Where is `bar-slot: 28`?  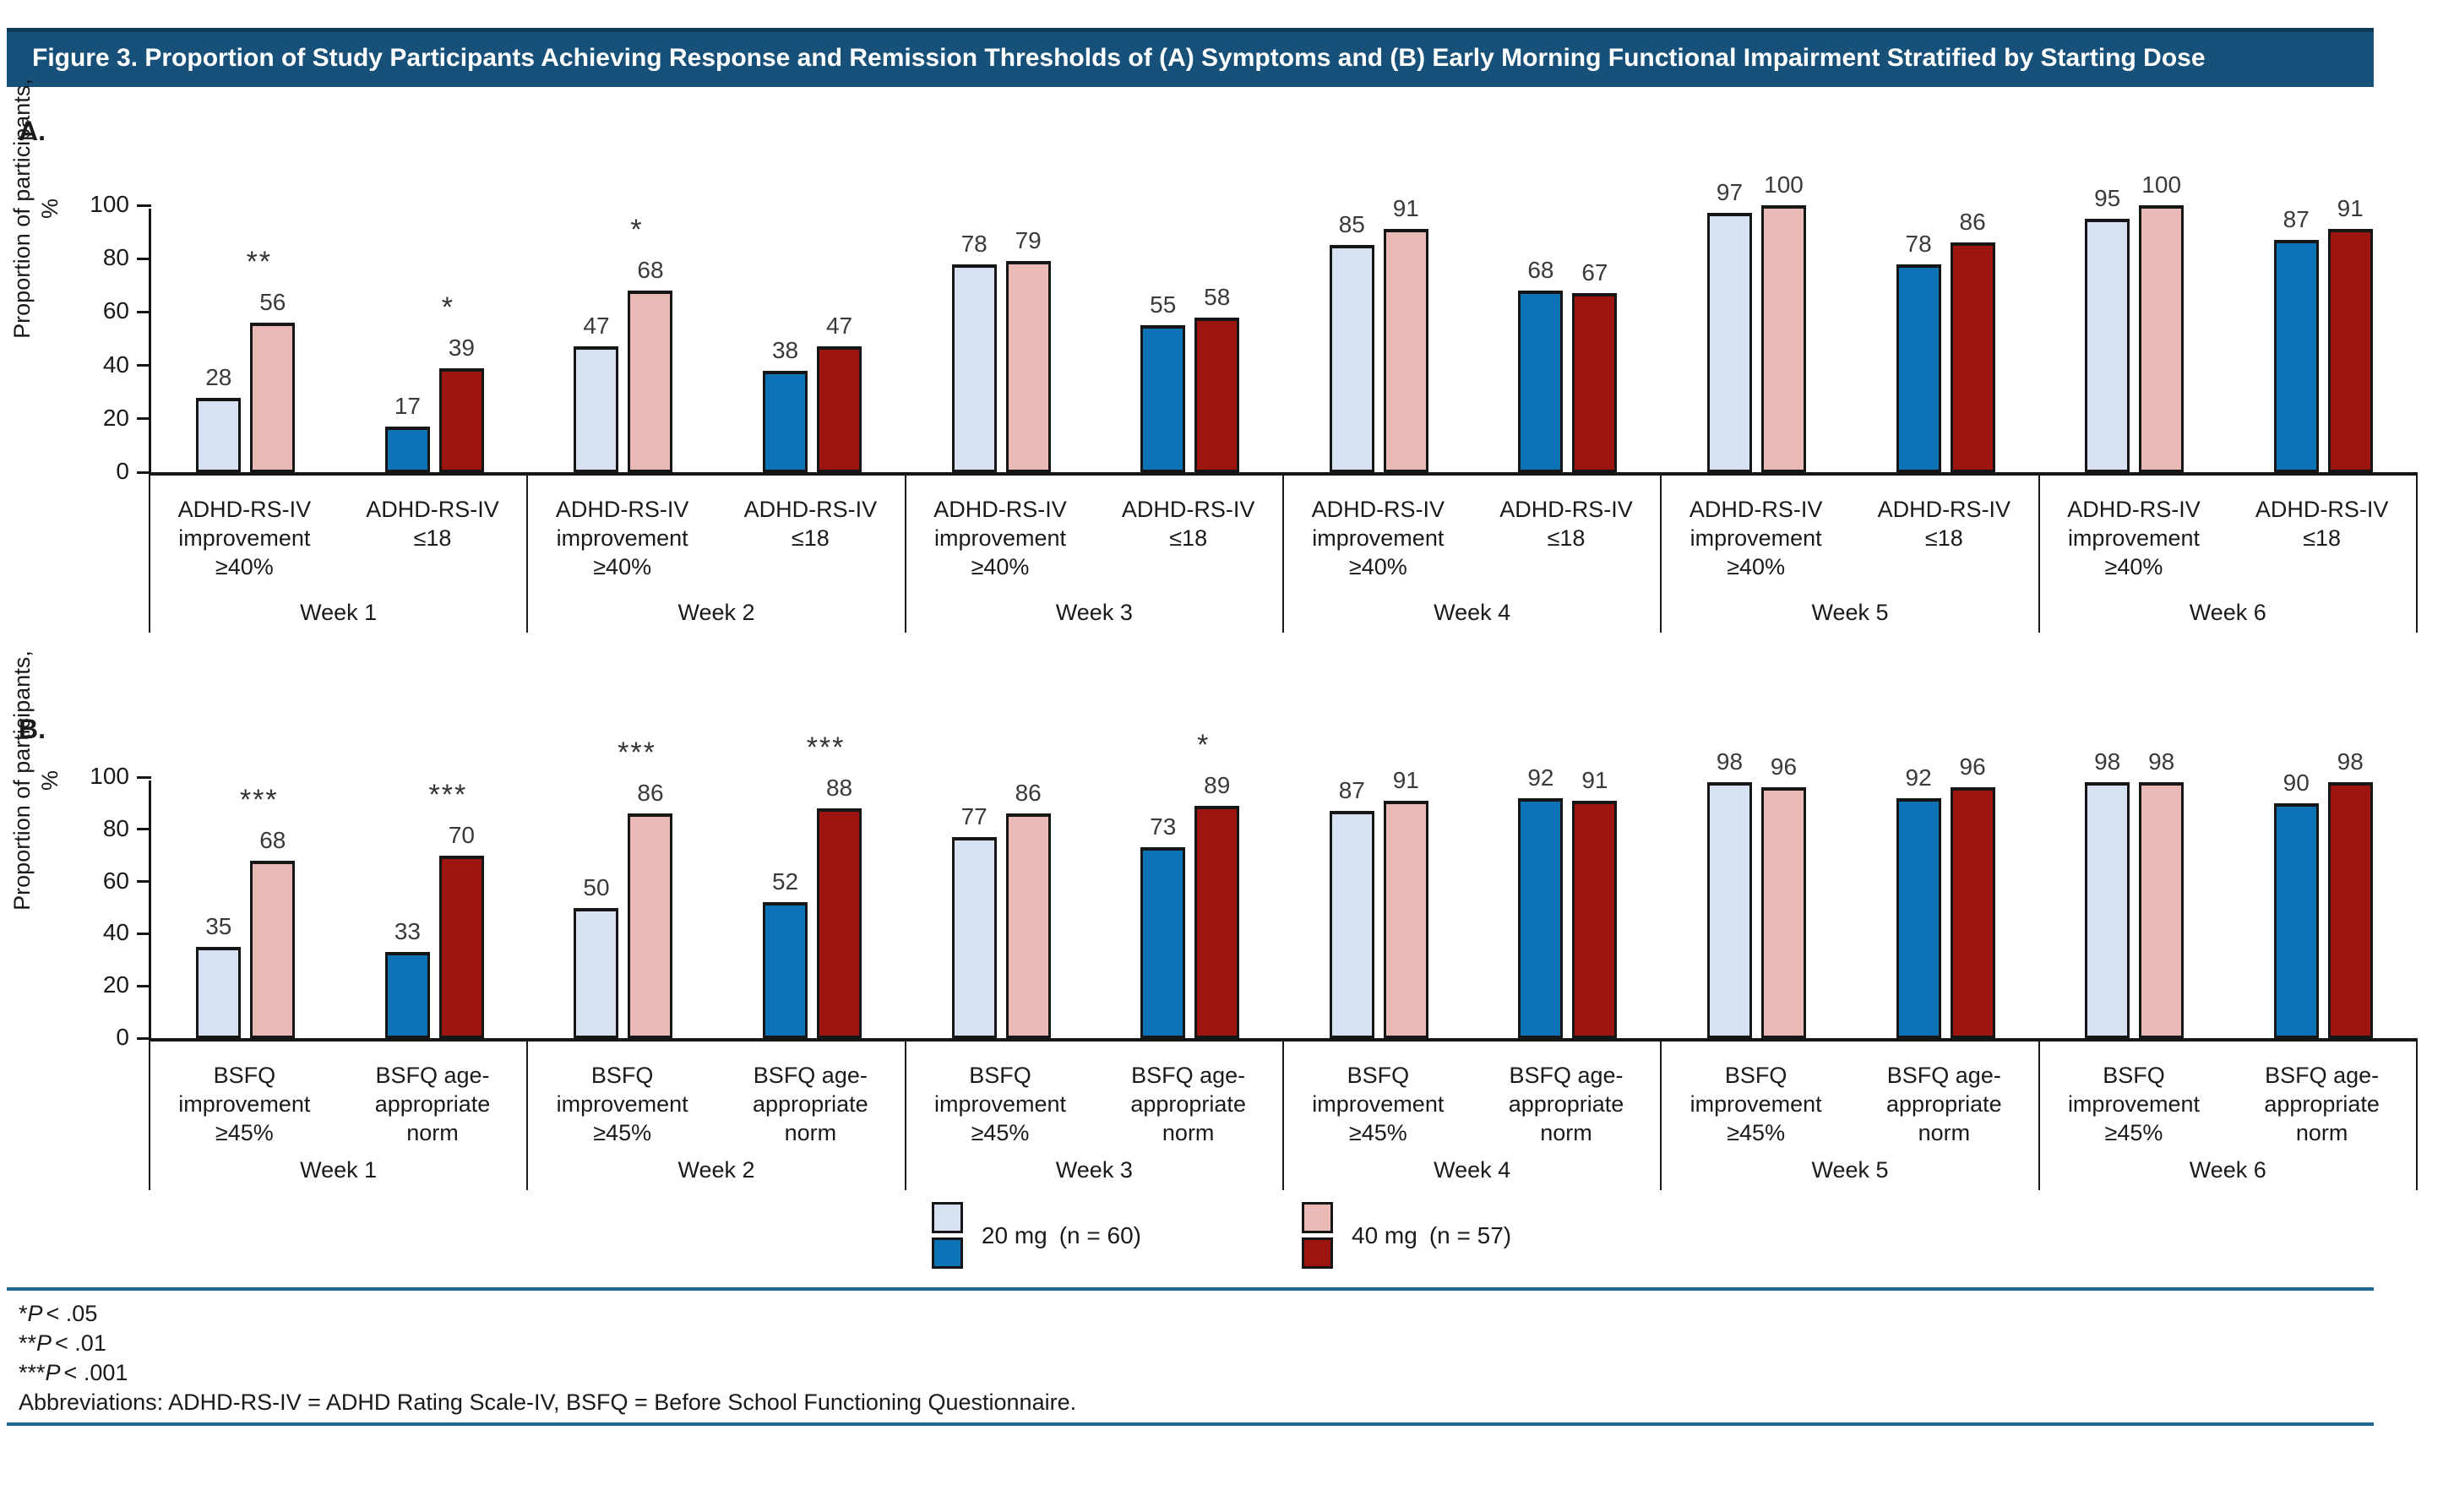
bar-slot: 28 is located at coordinates (219, 340).